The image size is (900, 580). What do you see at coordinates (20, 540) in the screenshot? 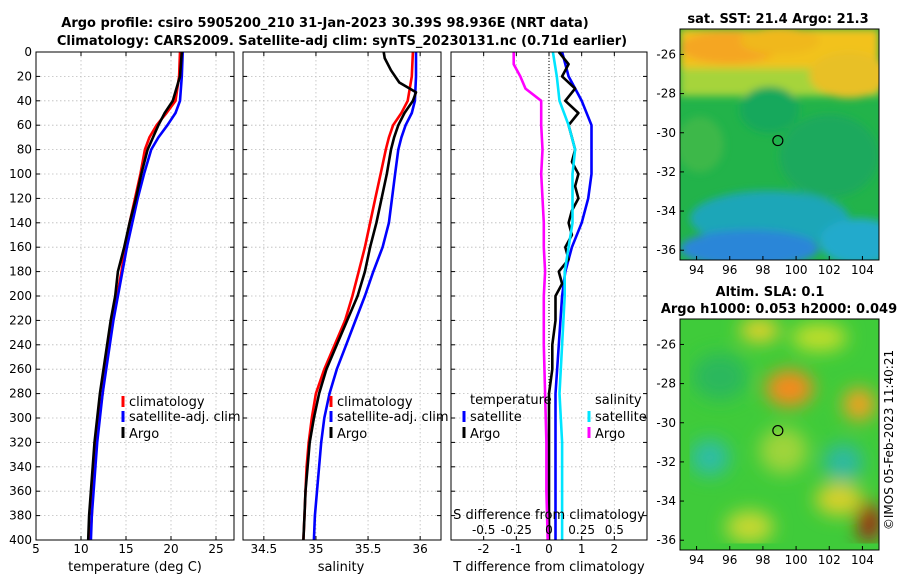
I see `y-tick-label: 400` at bounding box center [20, 540].